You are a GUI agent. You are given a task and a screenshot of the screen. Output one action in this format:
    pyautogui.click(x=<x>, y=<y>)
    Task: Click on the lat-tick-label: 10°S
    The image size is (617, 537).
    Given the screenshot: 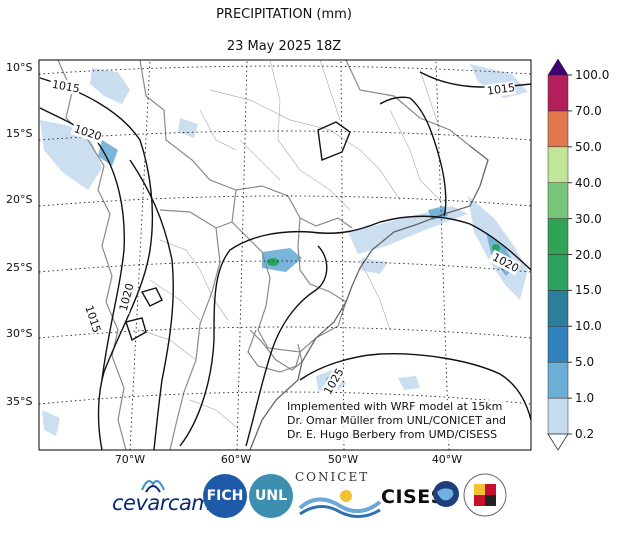 What is the action you would take?
    pyautogui.click(x=19, y=67)
    